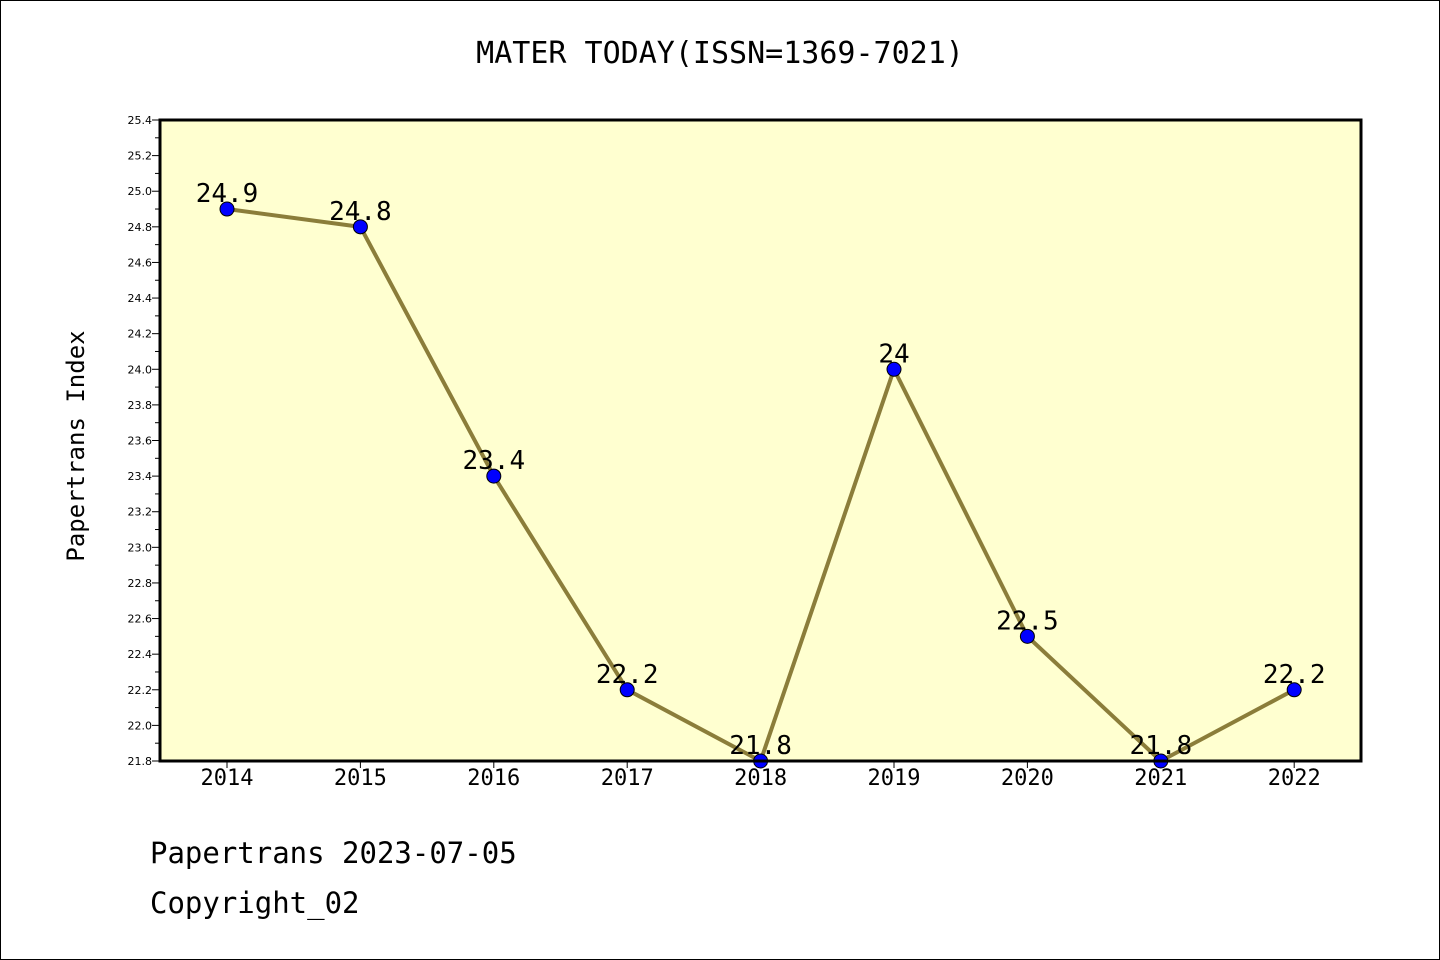 This screenshot has width=1440, height=960. I want to click on x-tick-label: 2020, so click(1027, 778).